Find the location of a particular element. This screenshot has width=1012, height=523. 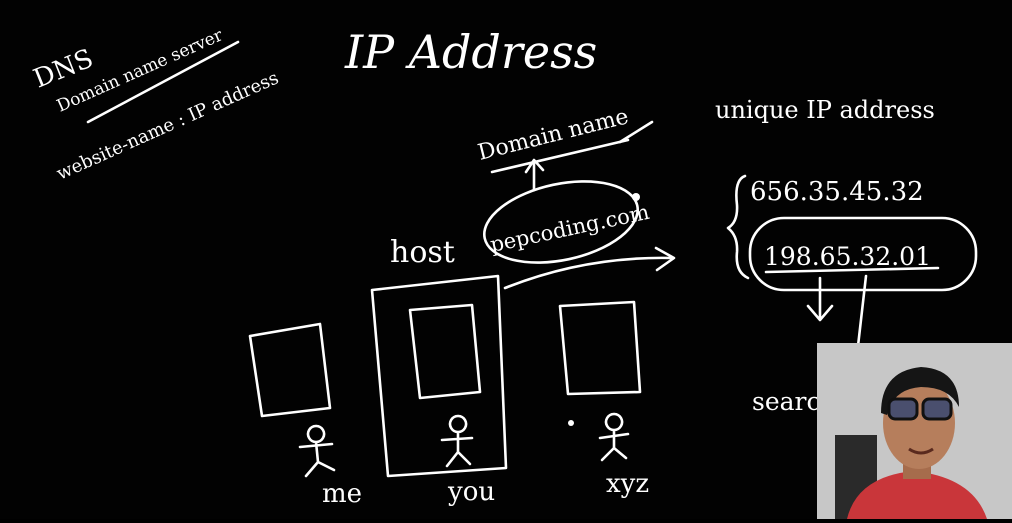

computer-xyz is located at coordinates (600, 348).